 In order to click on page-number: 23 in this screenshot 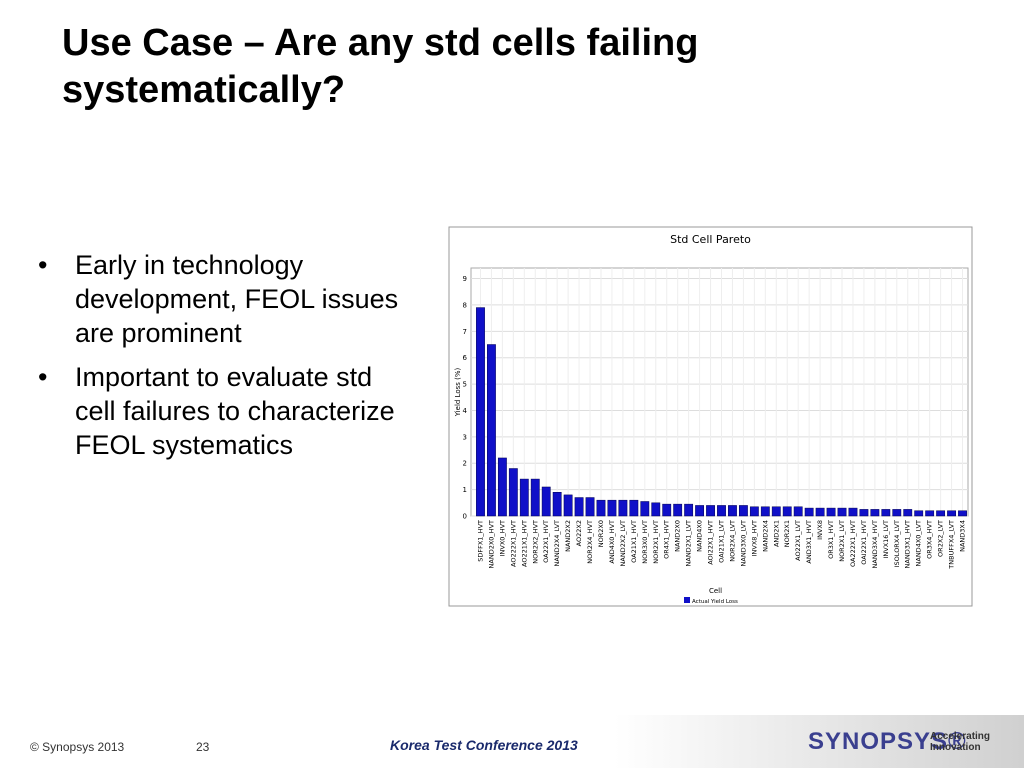, I will do `click(203, 747)`.